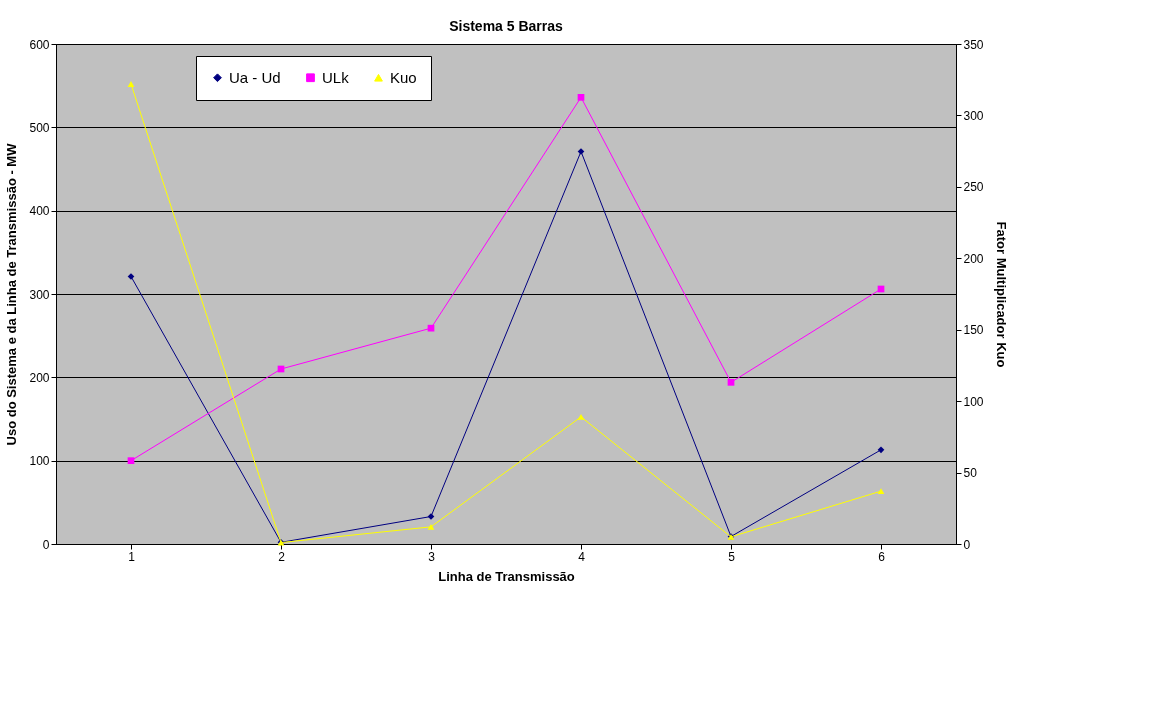  Describe the element at coordinates (336, 77) in the screenshot. I see `legend-label: ULk` at that location.